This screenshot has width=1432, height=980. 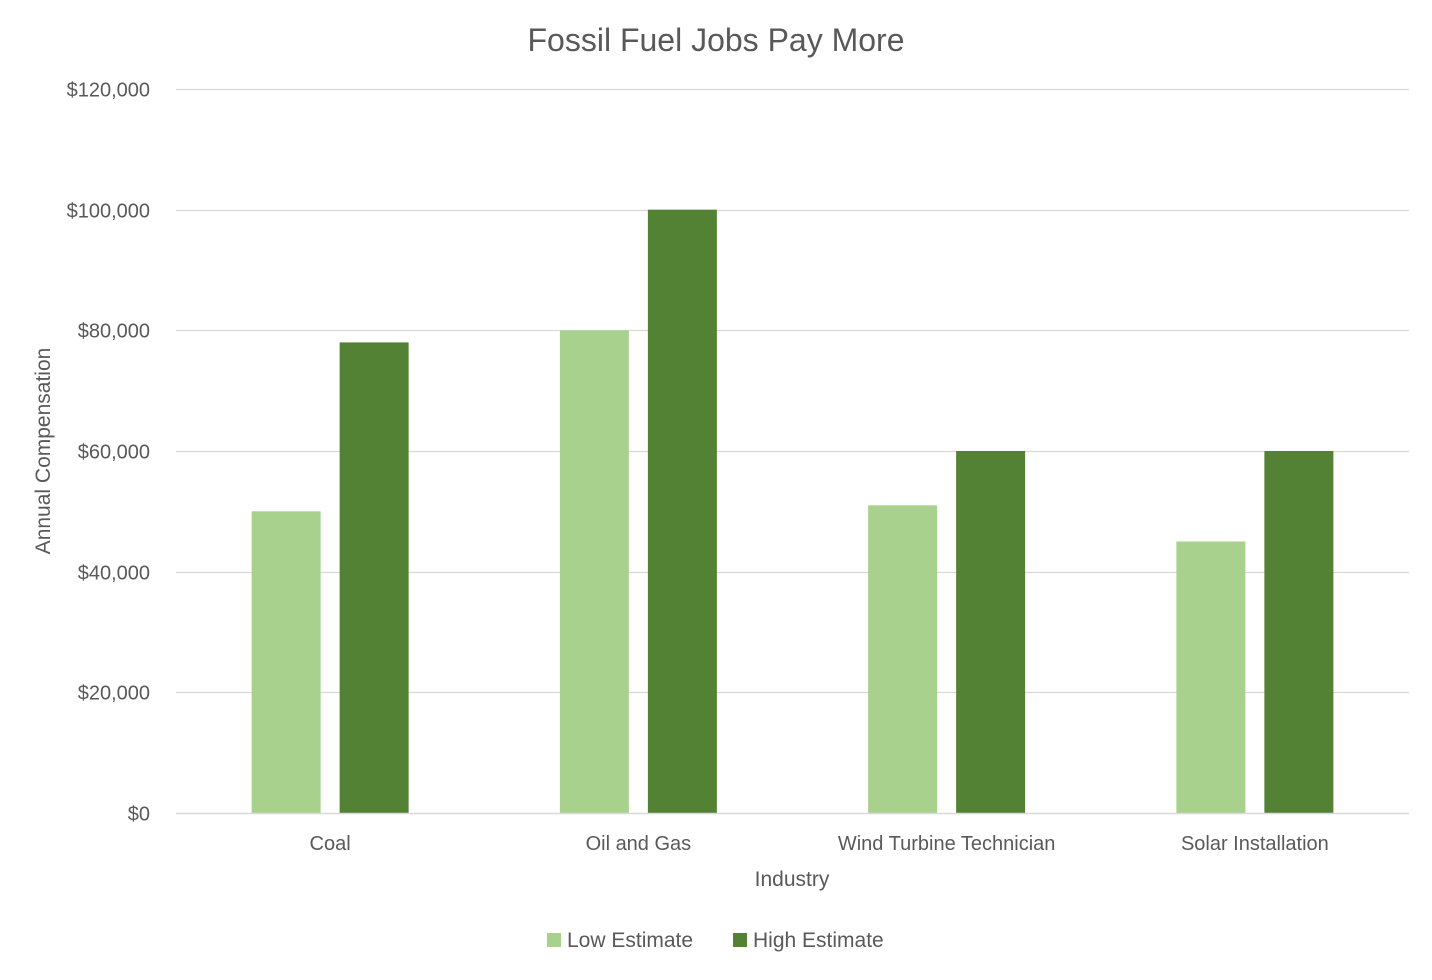 What do you see at coordinates (114, 574) in the screenshot?
I see `y-tick-label: $40,000` at bounding box center [114, 574].